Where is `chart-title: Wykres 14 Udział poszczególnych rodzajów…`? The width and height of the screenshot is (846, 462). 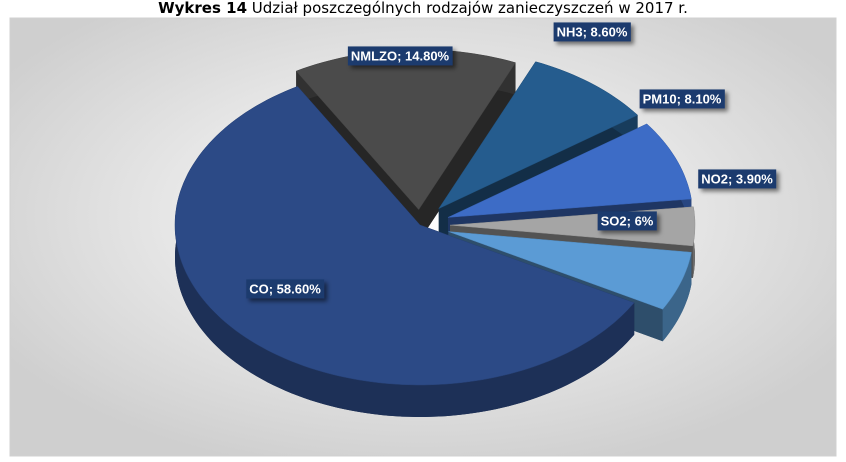 chart-title: Wykres 14 Udział poszczególnych rodzajów… is located at coordinates (423, 8).